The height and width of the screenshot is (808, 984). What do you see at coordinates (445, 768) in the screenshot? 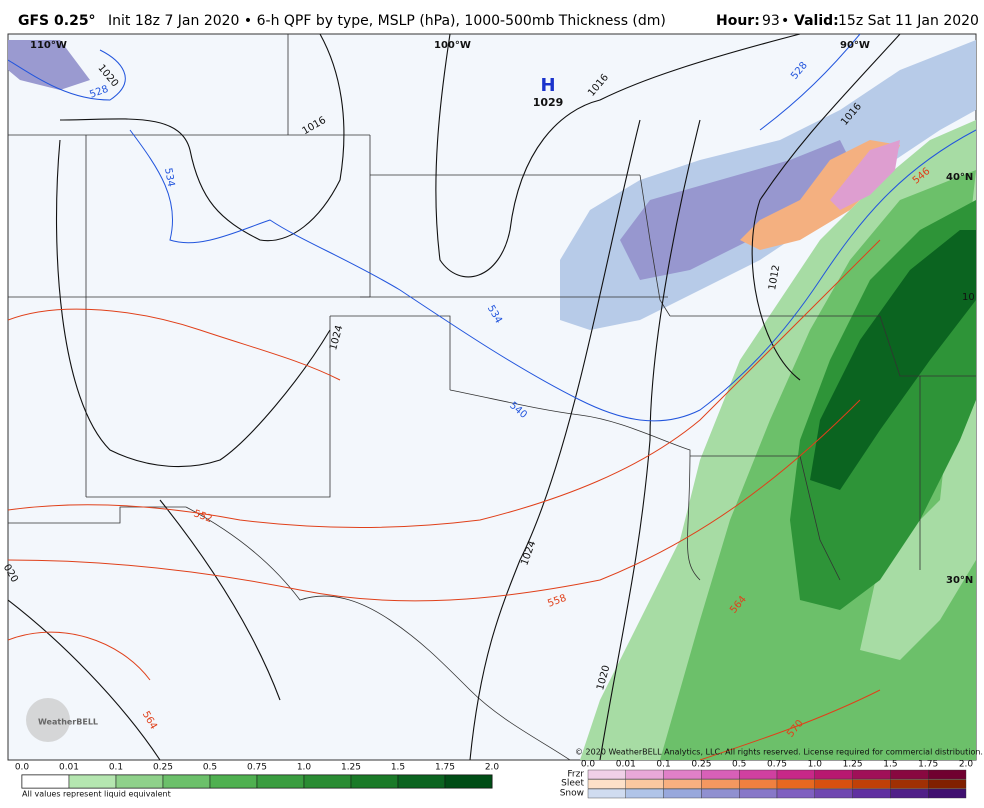
I see `colorbar-tick: 1.75` at bounding box center [445, 768].